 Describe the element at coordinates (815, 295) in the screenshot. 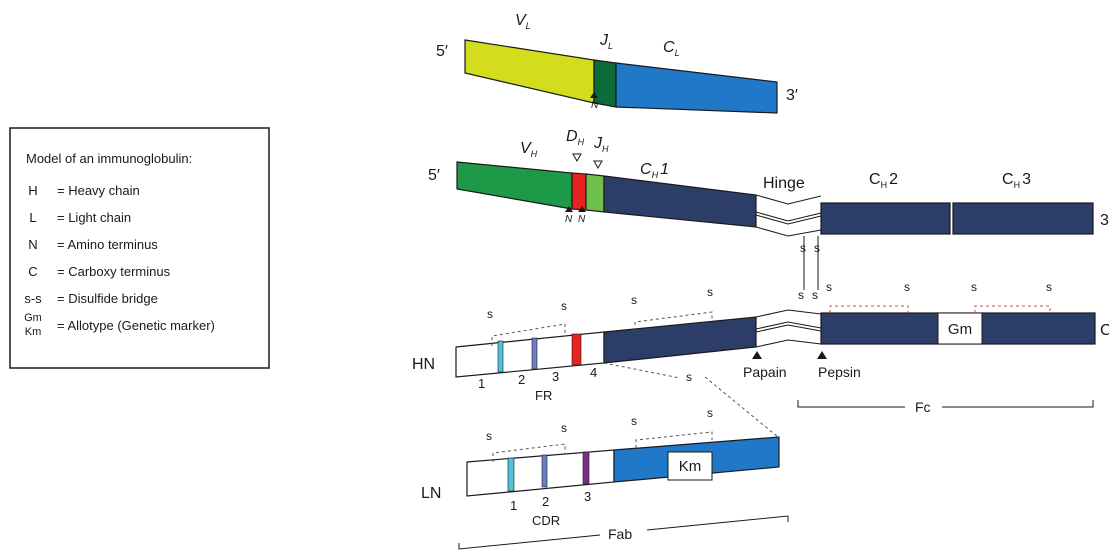

I see `bridge-s-4: s` at that location.